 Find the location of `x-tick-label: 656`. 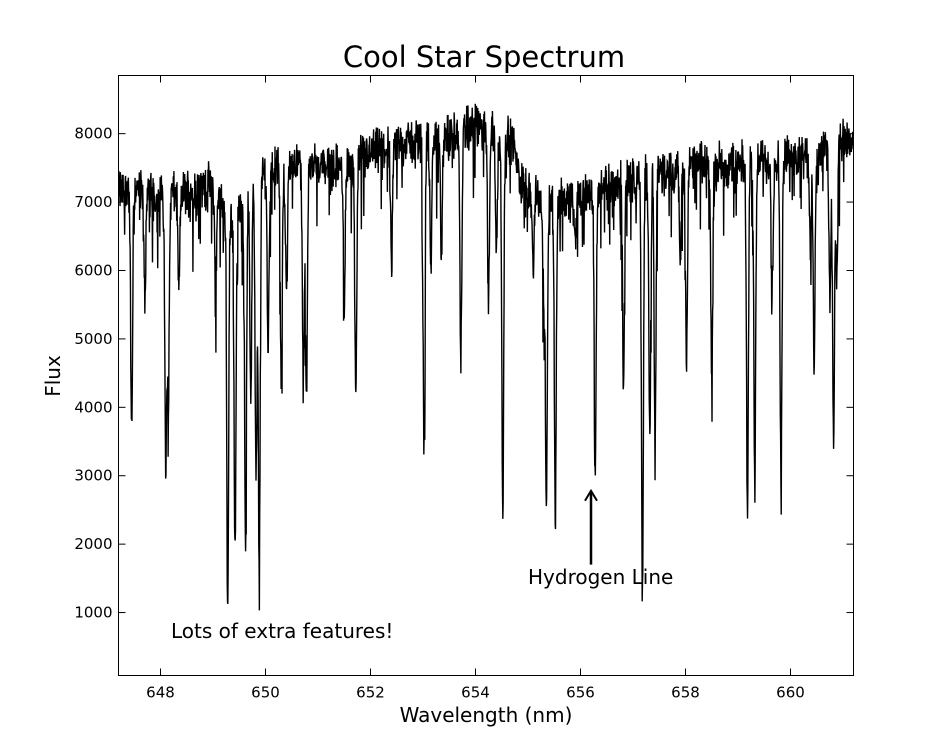

x-tick-label: 656 is located at coordinates (580, 693).